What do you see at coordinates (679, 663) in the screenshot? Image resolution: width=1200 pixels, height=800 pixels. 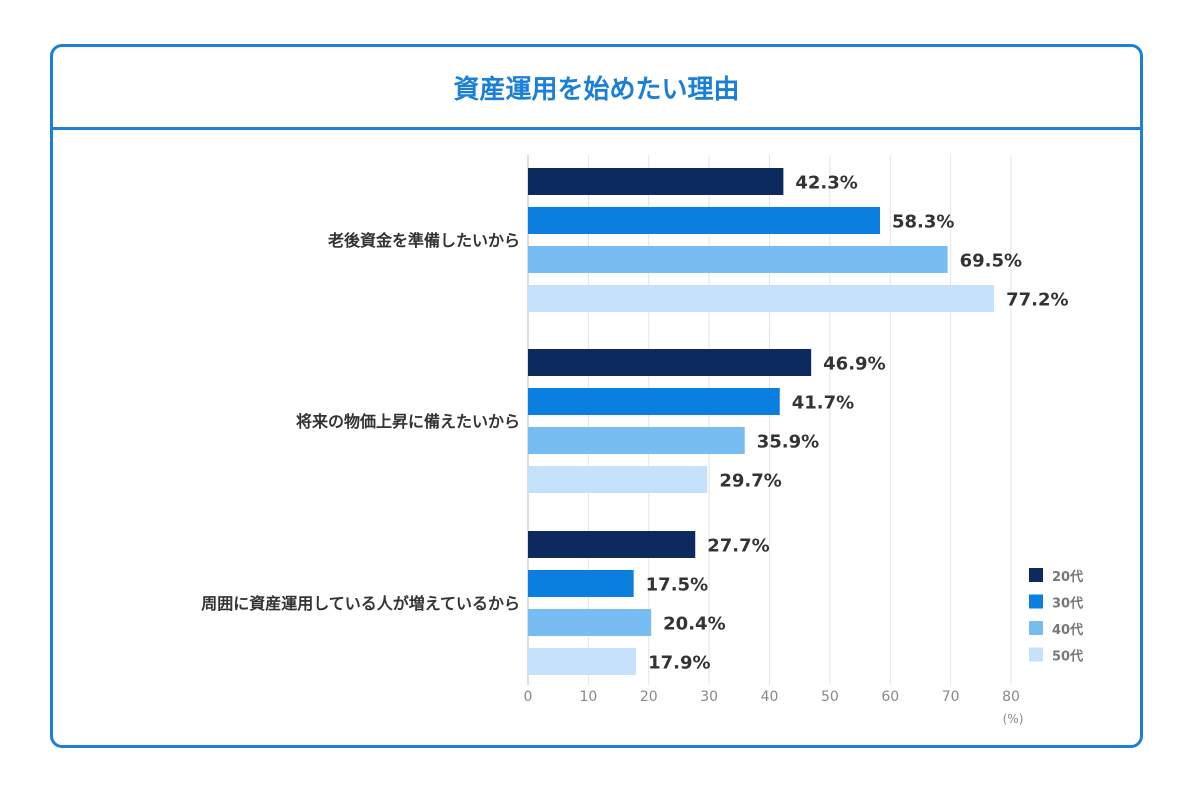 I see `data-label: 17.9%` at bounding box center [679, 663].